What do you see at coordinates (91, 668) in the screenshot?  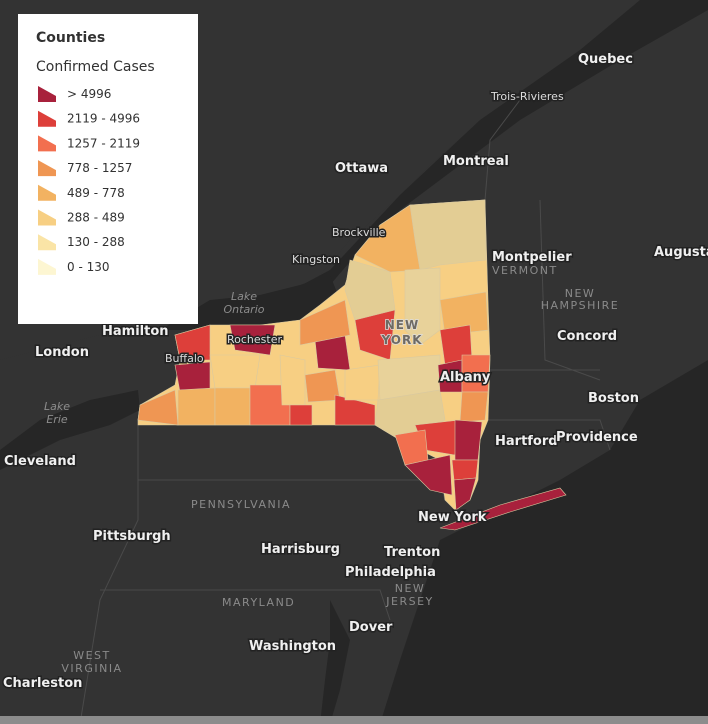 I see `region-label-line: VIRGINIA` at bounding box center [91, 668].